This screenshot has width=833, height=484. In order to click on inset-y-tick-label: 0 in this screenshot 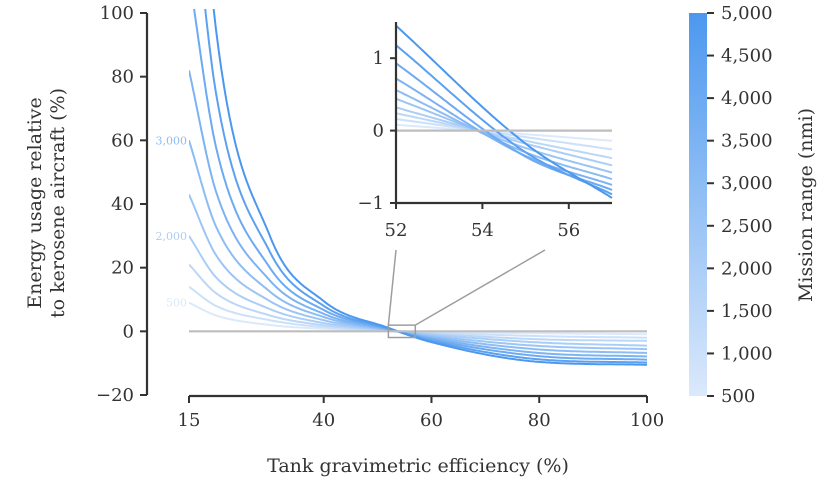, I will do `click(378, 131)`.